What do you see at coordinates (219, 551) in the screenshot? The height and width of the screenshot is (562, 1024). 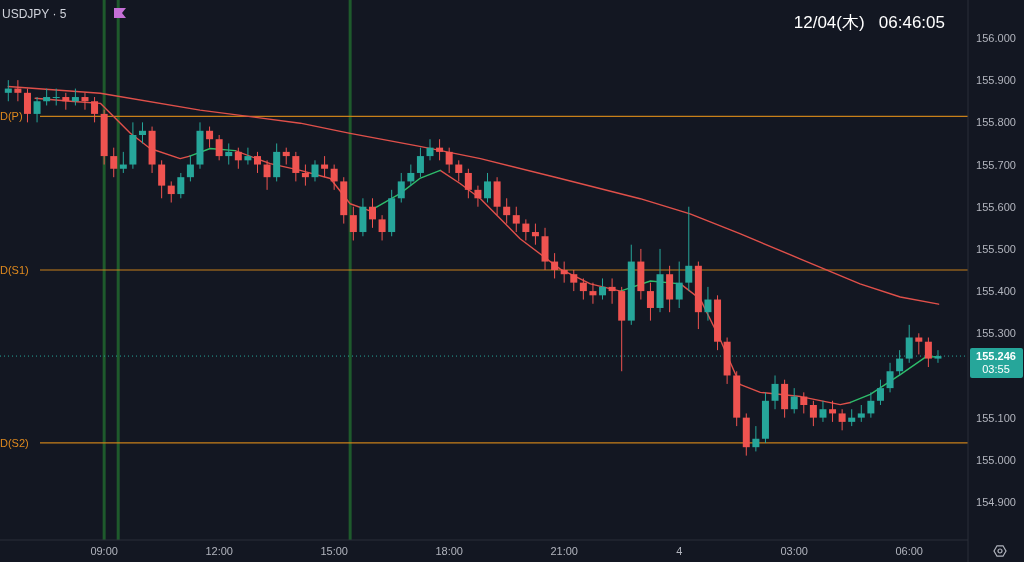 I see `x-tick-label: 12:00` at bounding box center [219, 551].